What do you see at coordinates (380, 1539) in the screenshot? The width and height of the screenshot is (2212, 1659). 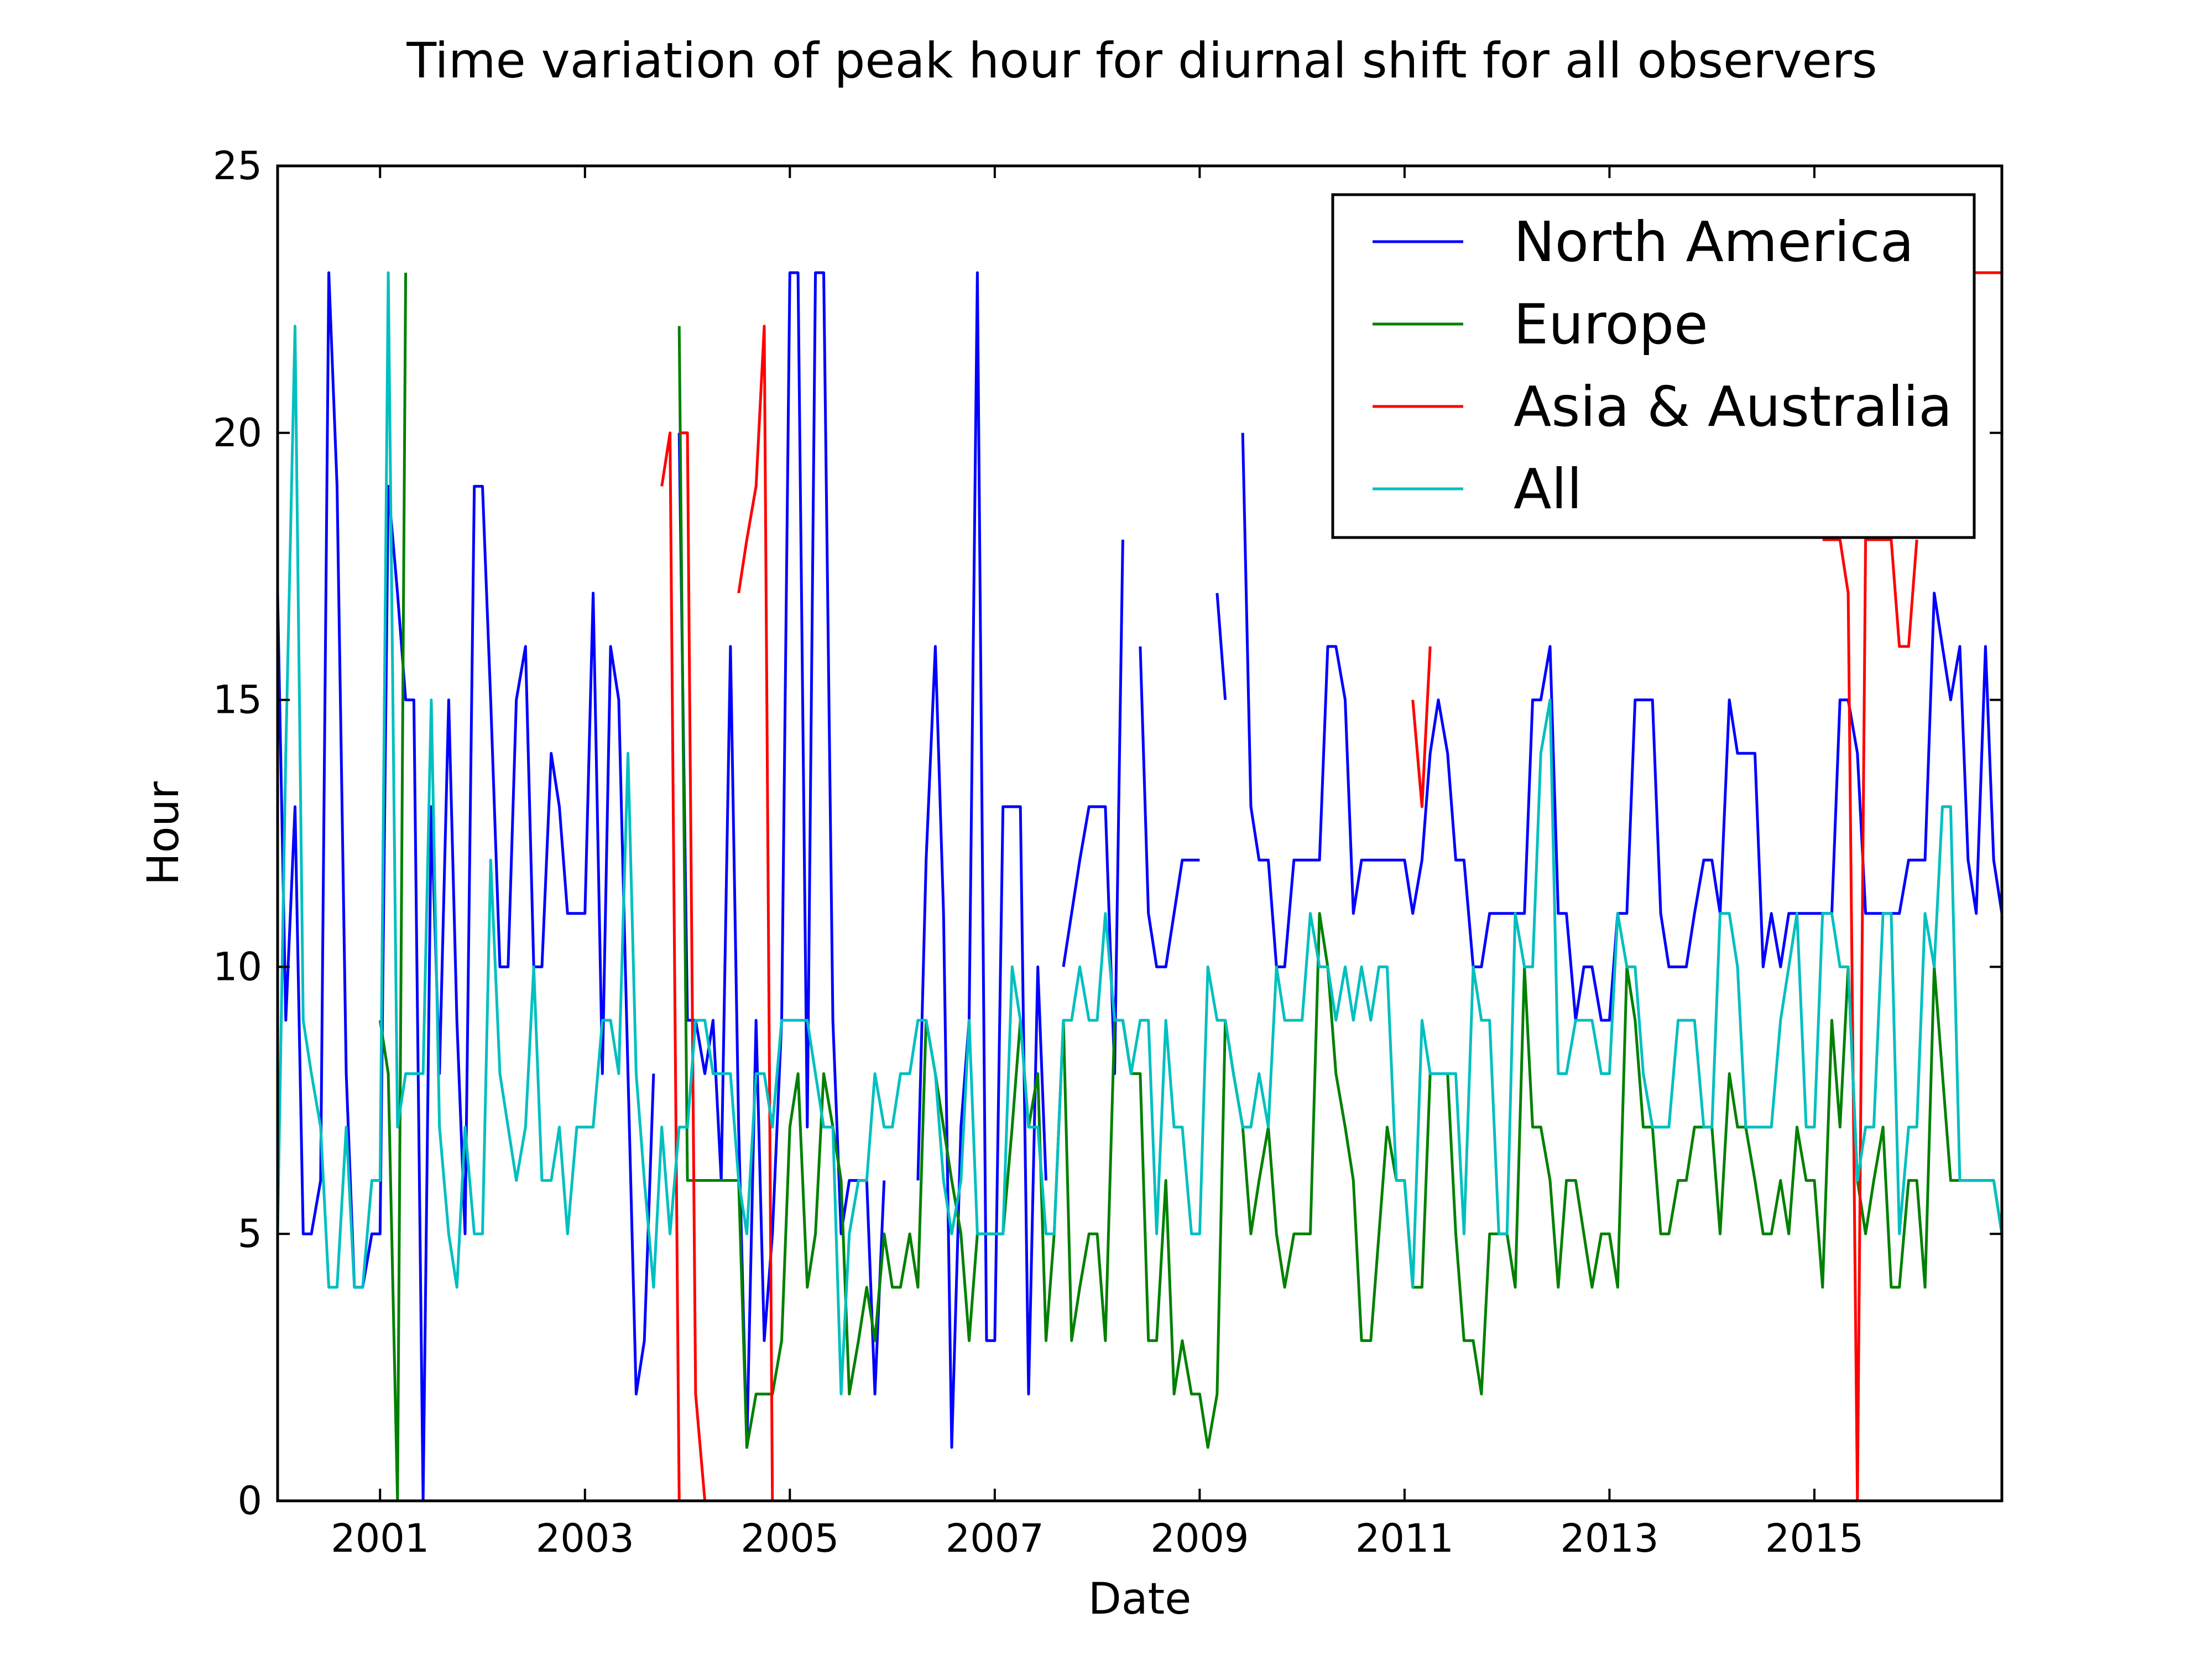 I see `x-tick-label: 2001` at bounding box center [380, 1539].